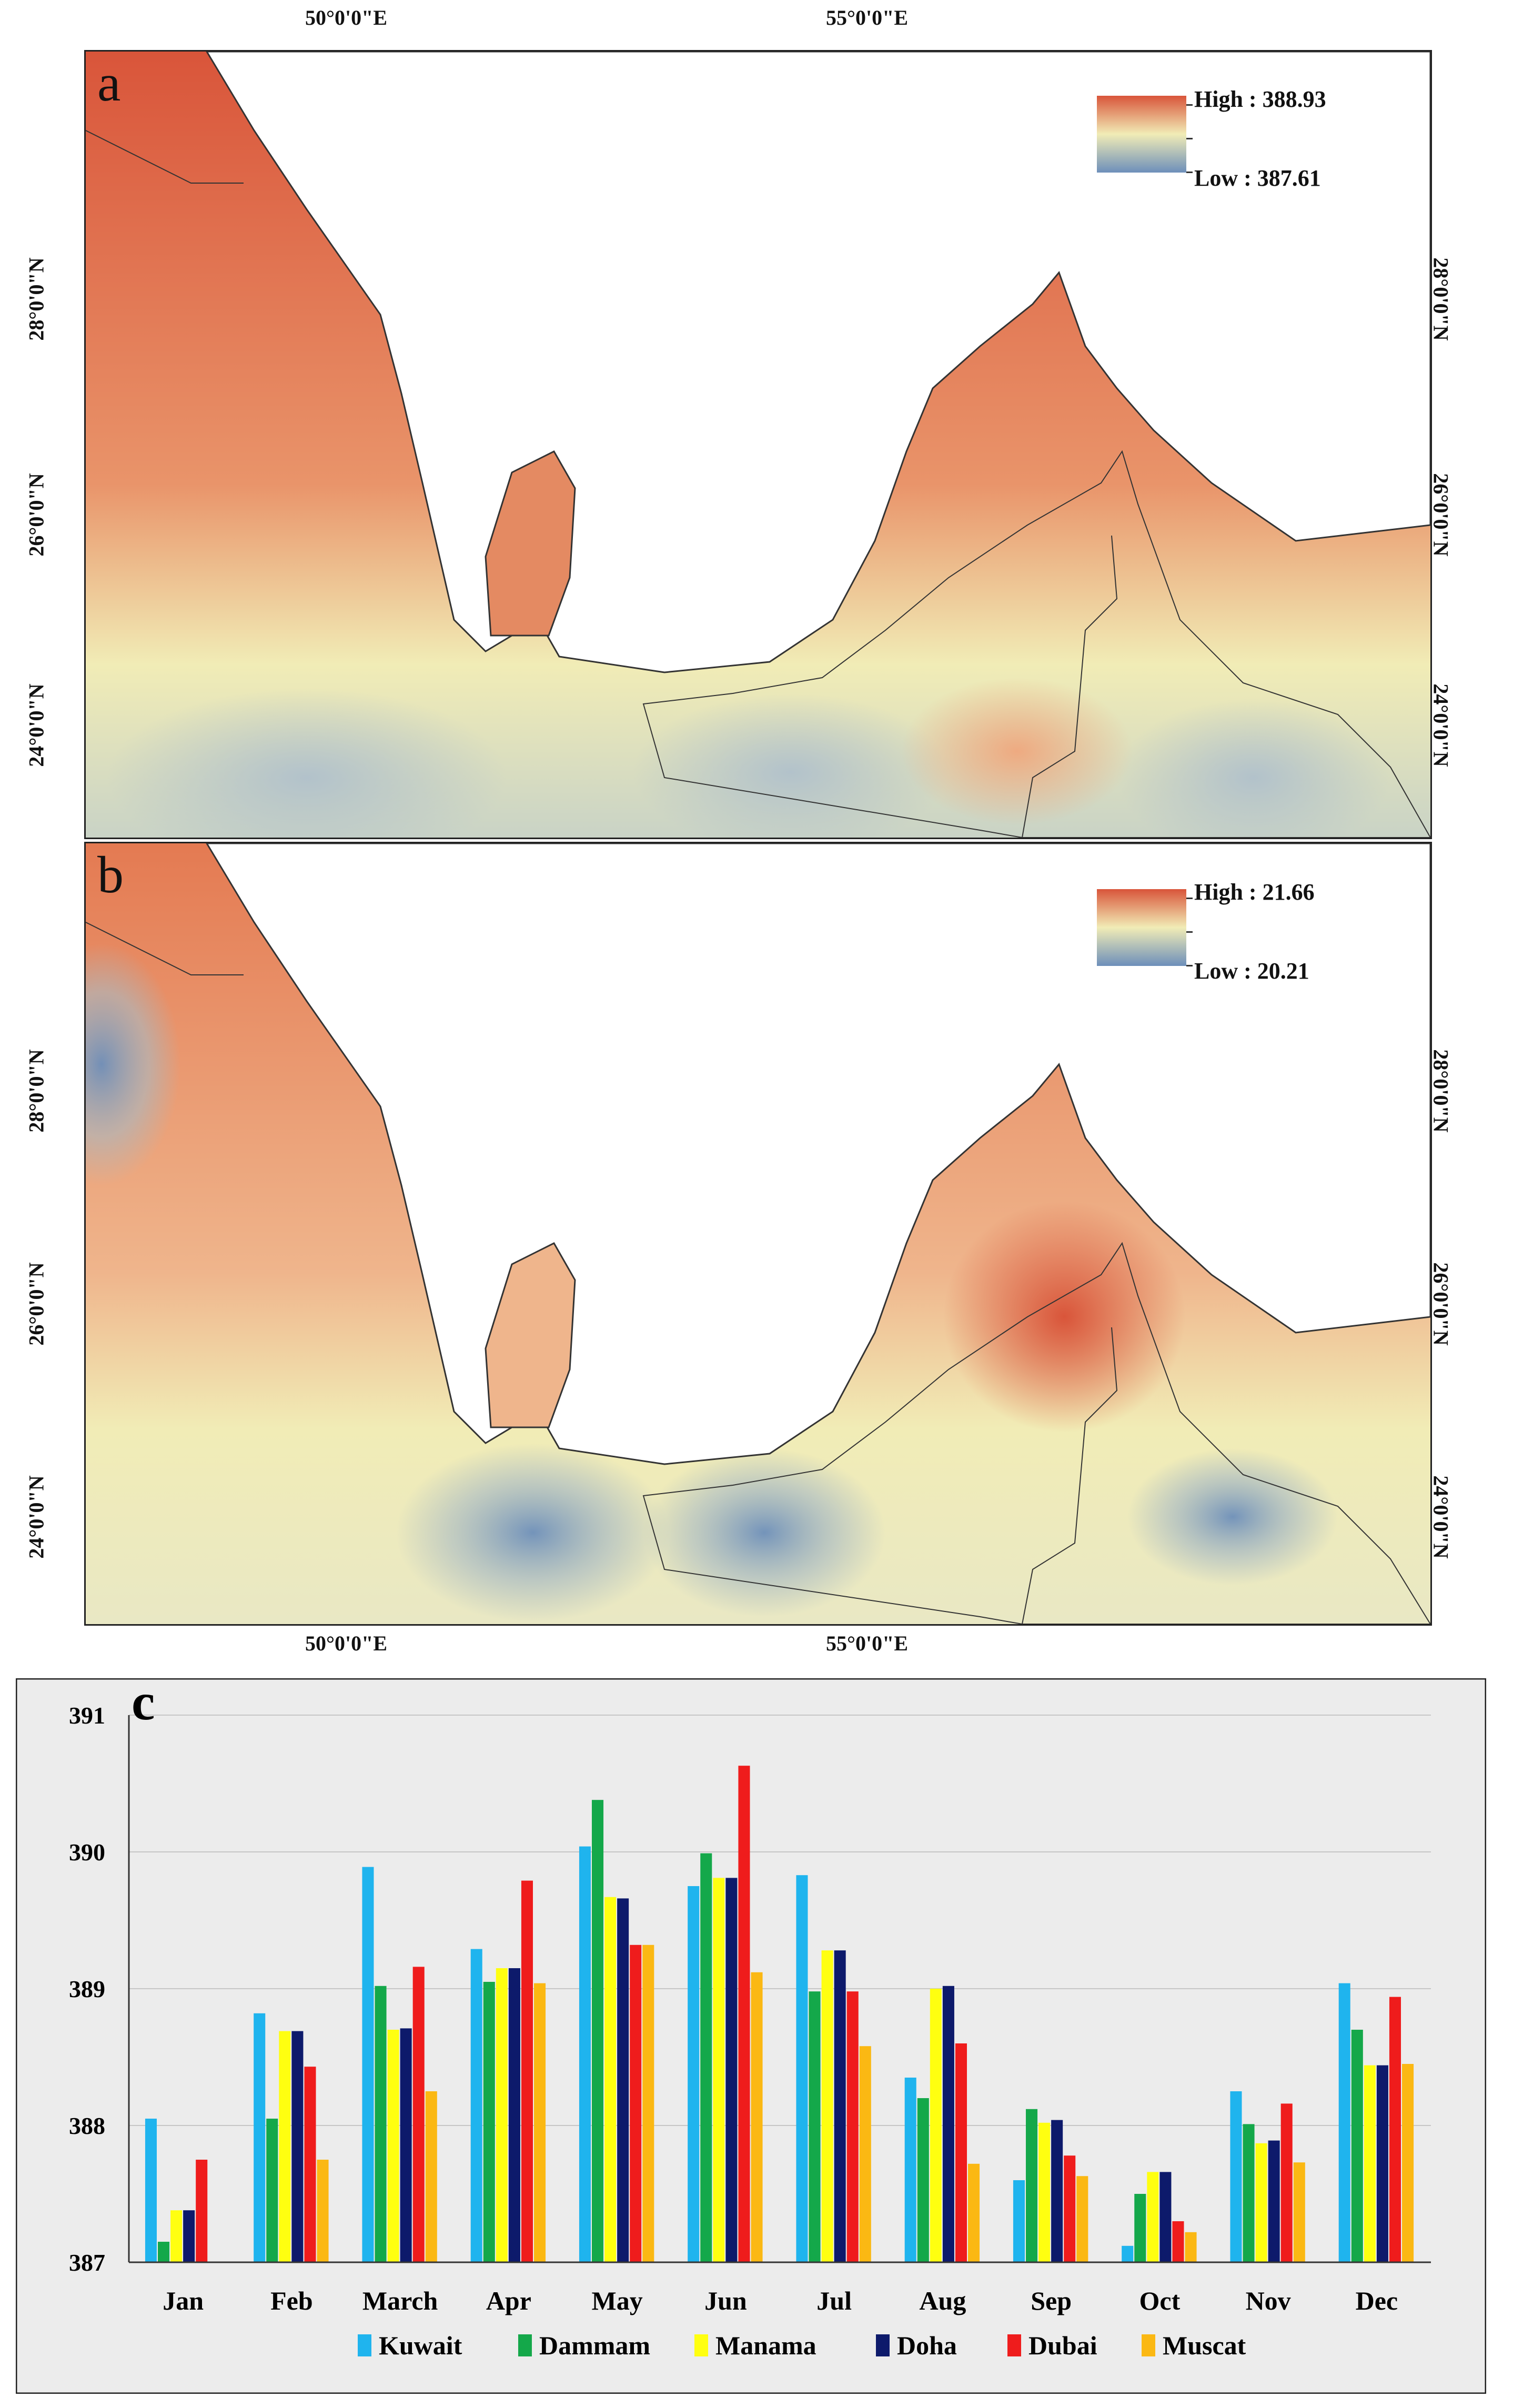 The image size is (1513, 2408). Describe the element at coordinates (1395, 2129) in the screenshot. I see `bar-dec-dubai` at that location.